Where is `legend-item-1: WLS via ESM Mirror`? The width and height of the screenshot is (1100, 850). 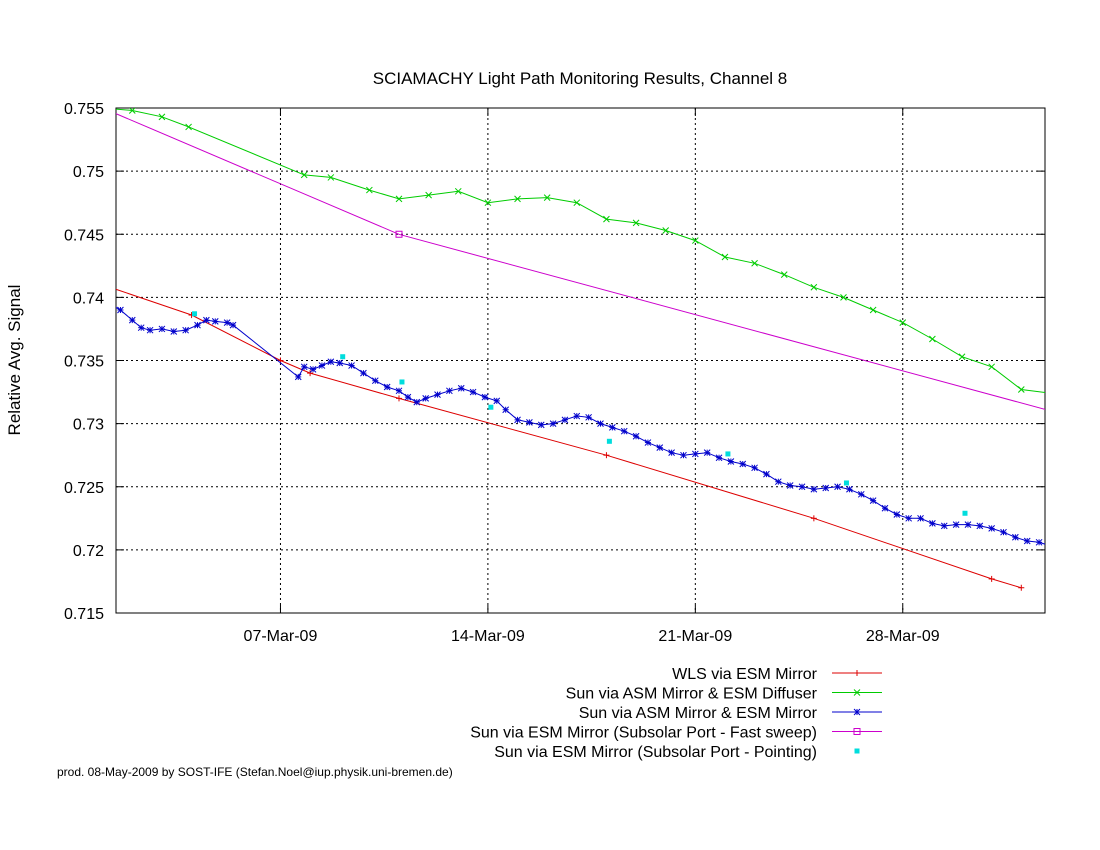
legend-item-1: WLS via ESM Mirror is located at coordinates (777, 674).